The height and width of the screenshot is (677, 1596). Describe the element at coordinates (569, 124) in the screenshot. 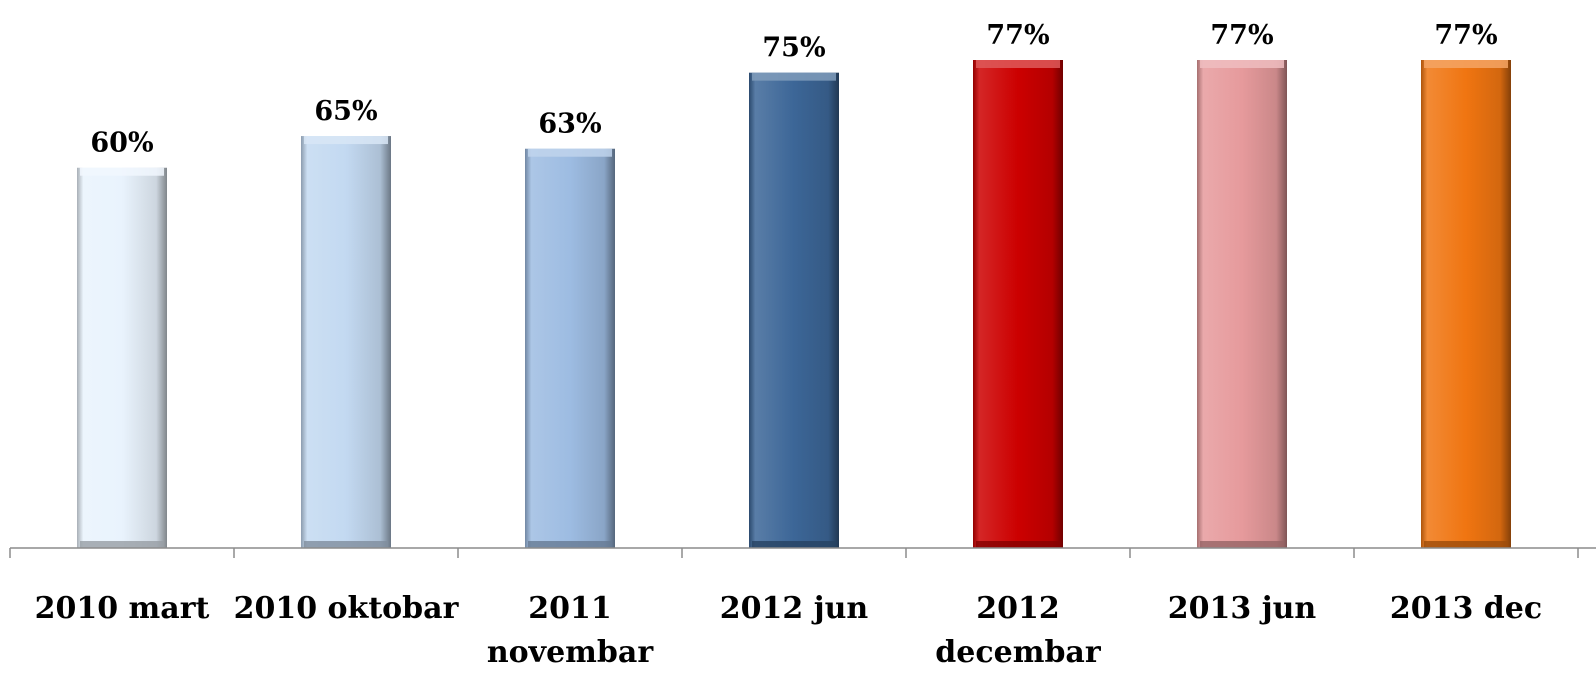

I see `data-label-2: 63%` at that location.